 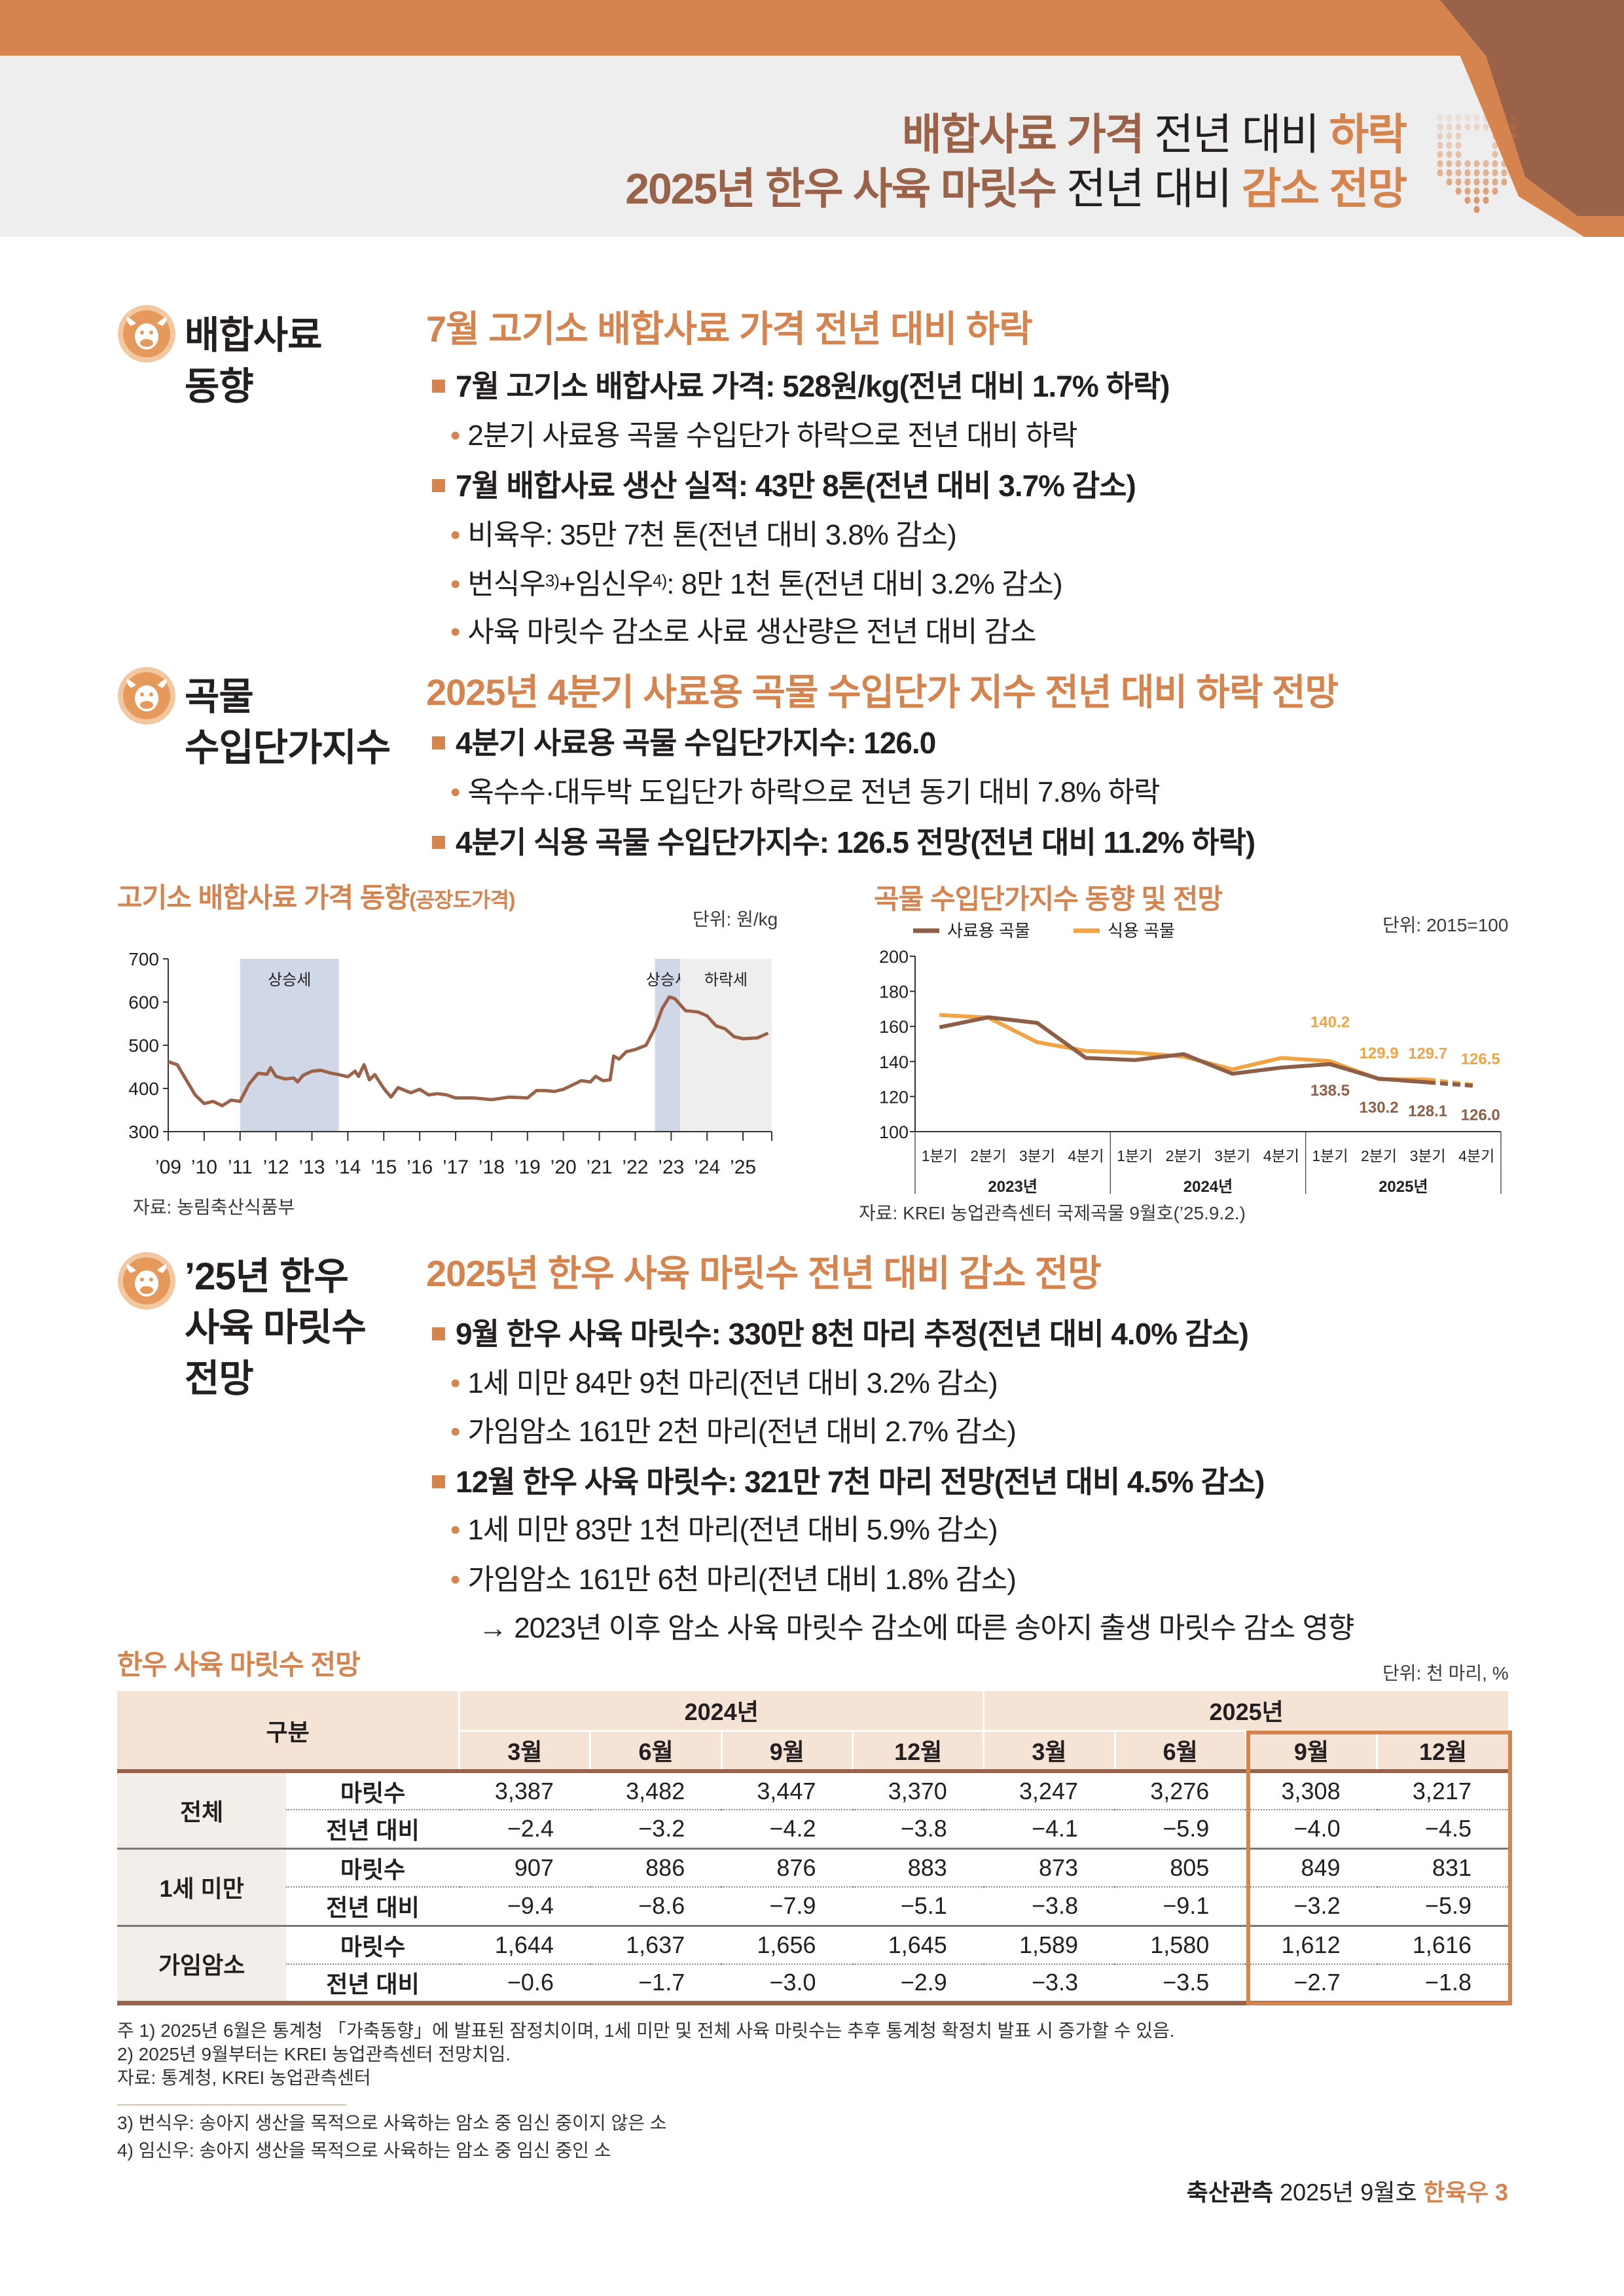 What do you see at coordinates (671, 1167) in the screenshot?
I see `x-tick-label: ’23` at bounding box center [671, 1167].